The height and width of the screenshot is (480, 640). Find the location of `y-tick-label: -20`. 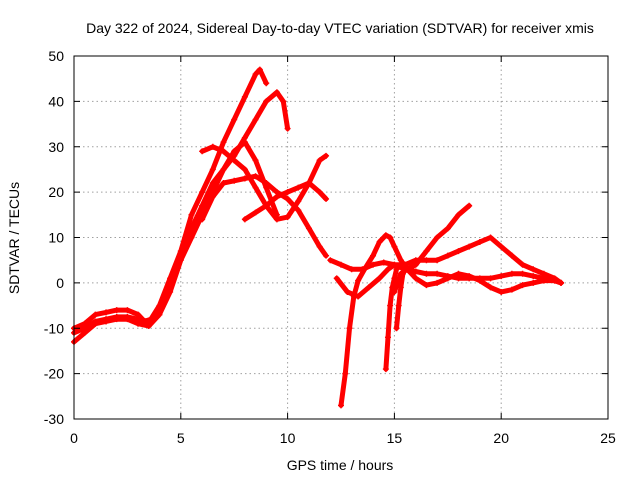

y-tick-label: -20 is located at coordinates (54, 374).